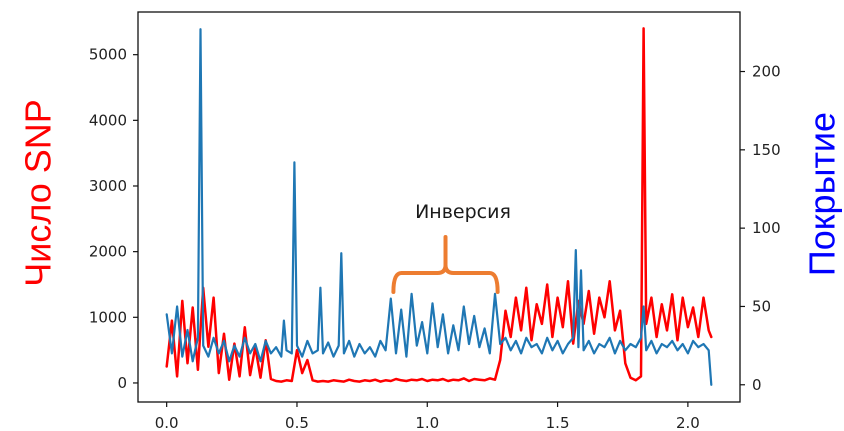 The width and height of the screenshot is (844, 431). What do you see at coordinates (761, 306) in the screenshot?
I see `y-tick-label-right: 50` at bounding box center [761, 306].